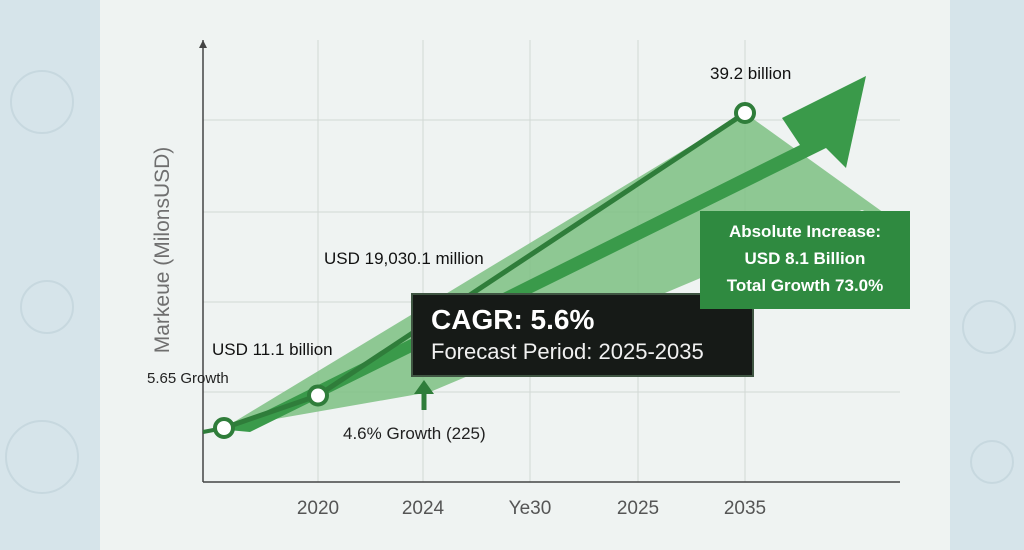  Describe the element at coordinates (404, 258) in the screenshot. I see `mid-value-label: USD 19,030.1 million` at that location.